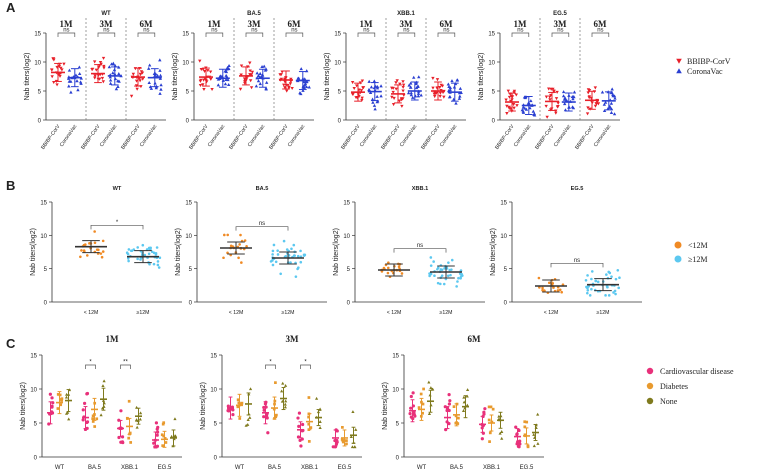 The height and width of the screenshot is (472, 757). Describe the element at coordinates (113, 339) in the screenshot. I see `subpanel-title: 1M` at that location.